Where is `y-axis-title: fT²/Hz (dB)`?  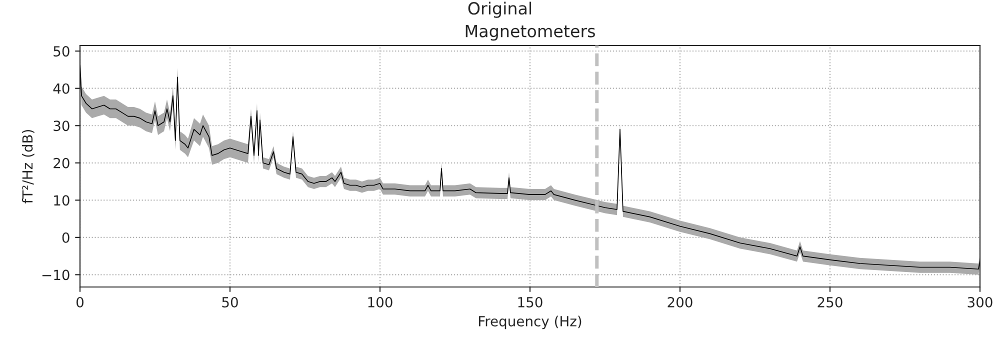 y-axis-title: fT²/Hz (dB) is located at coordinates (28, 167).